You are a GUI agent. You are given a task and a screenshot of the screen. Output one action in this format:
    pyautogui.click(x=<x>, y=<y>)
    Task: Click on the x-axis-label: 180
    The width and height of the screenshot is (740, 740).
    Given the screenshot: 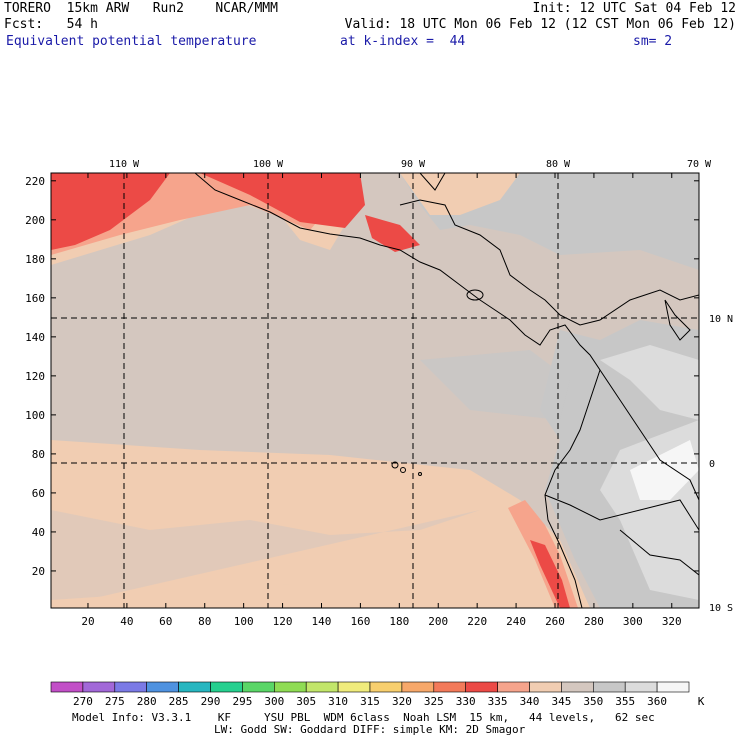 What is the action you would take?
    pyautogui.click(x=399, y=621)
    